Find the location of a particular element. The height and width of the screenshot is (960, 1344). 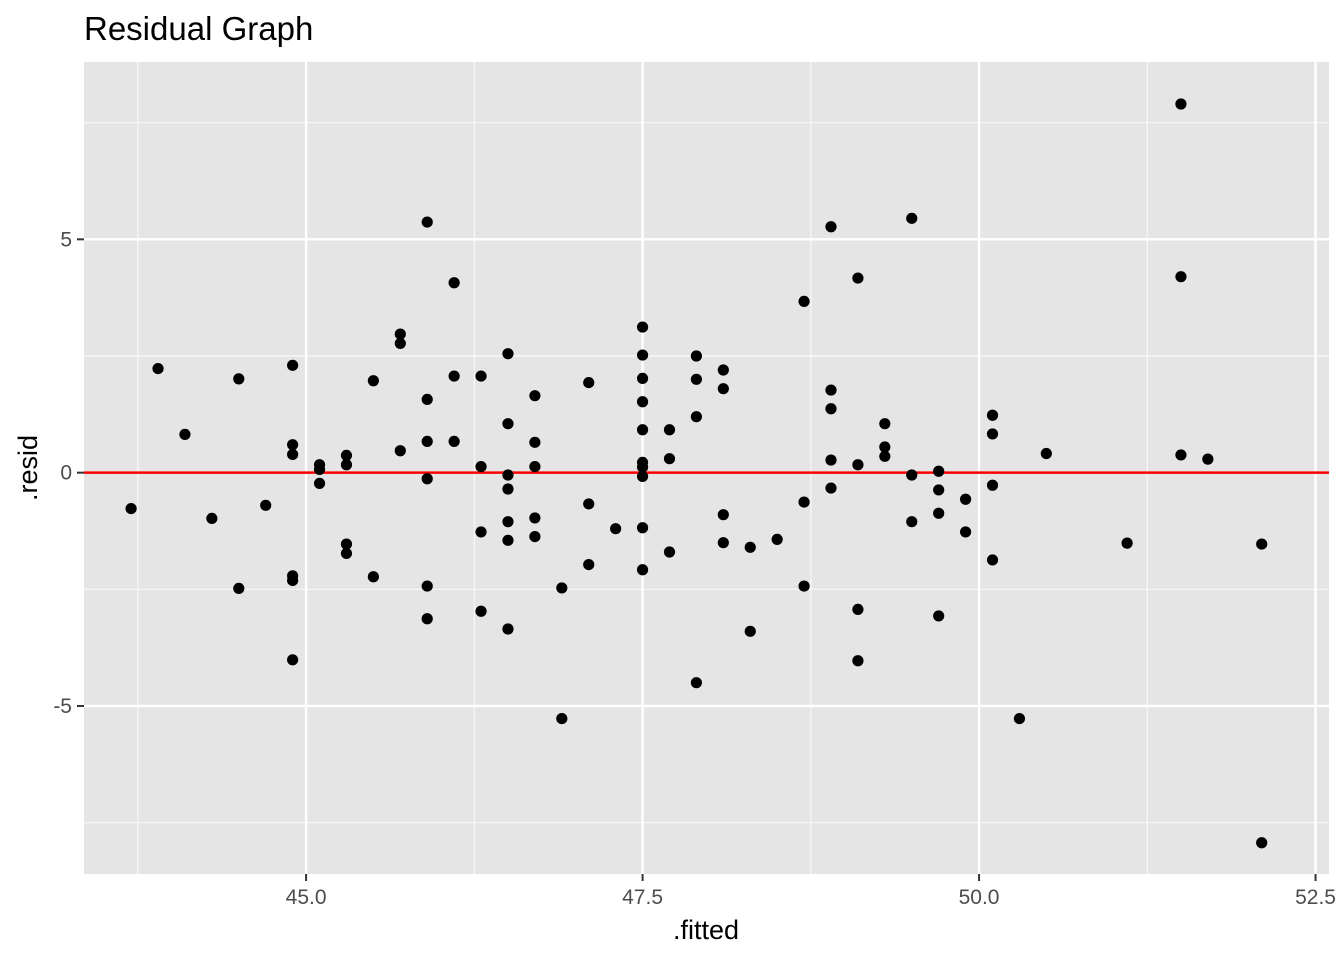

y-axis-ticks: -5 0 5 is located at coordinates (68, 473).